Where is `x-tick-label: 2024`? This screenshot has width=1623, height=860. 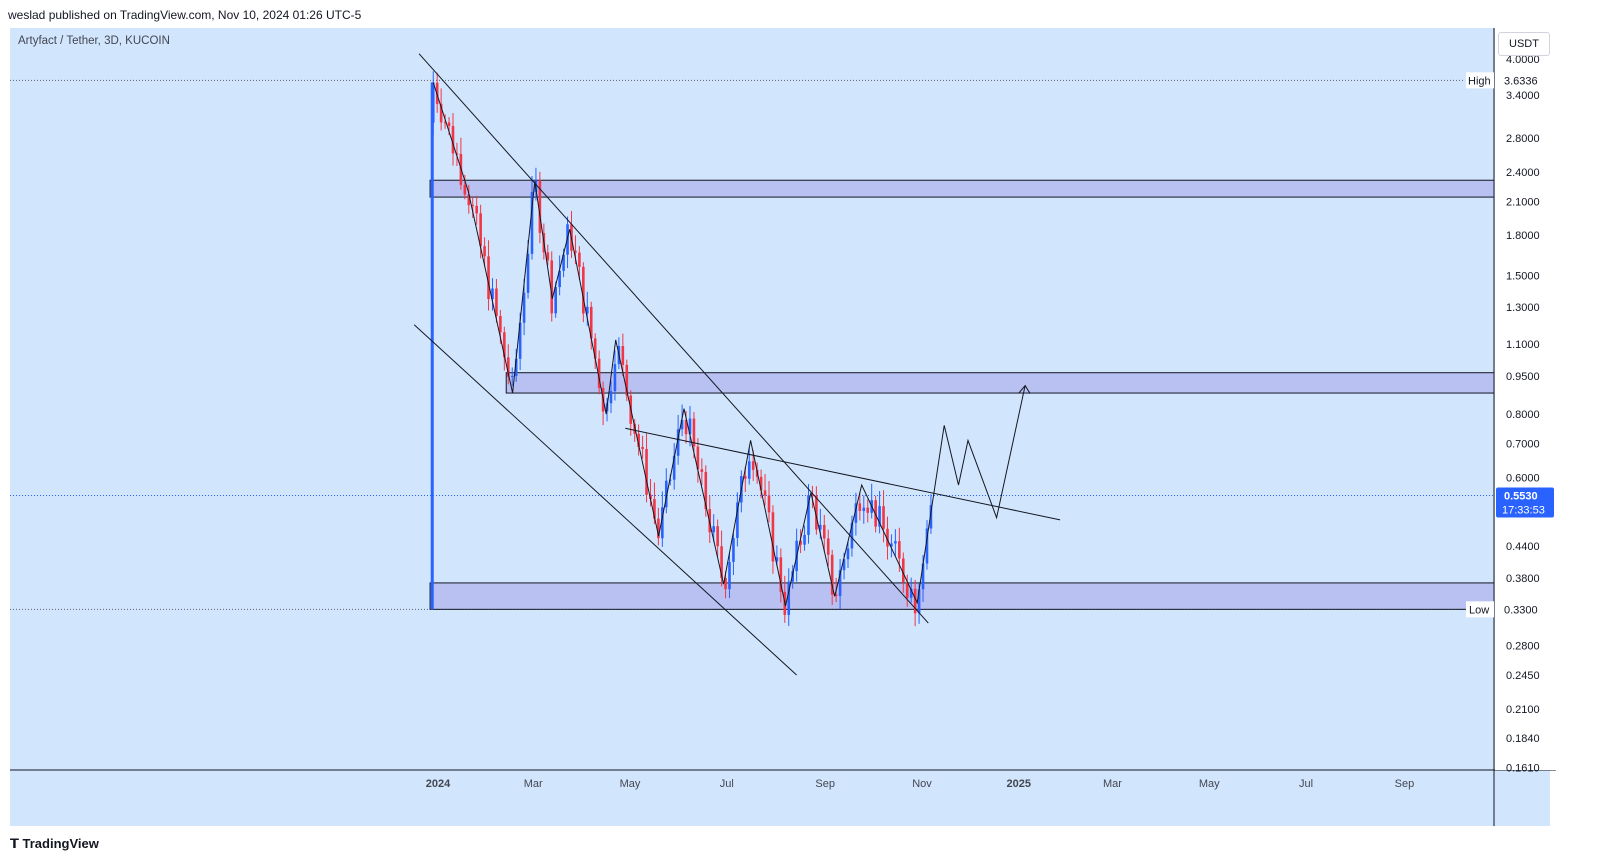 x-tick-label: 2024 is located at coordinates (438, 784).